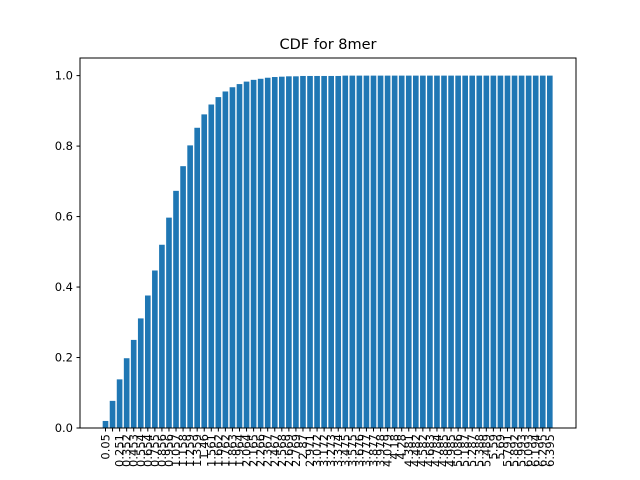 This screenshot has width=640, height=480. What do you see at coordinates (550, 450) in the screenshot?
I see `x-tick-label: 6.395` at bounding box center [550, 450].